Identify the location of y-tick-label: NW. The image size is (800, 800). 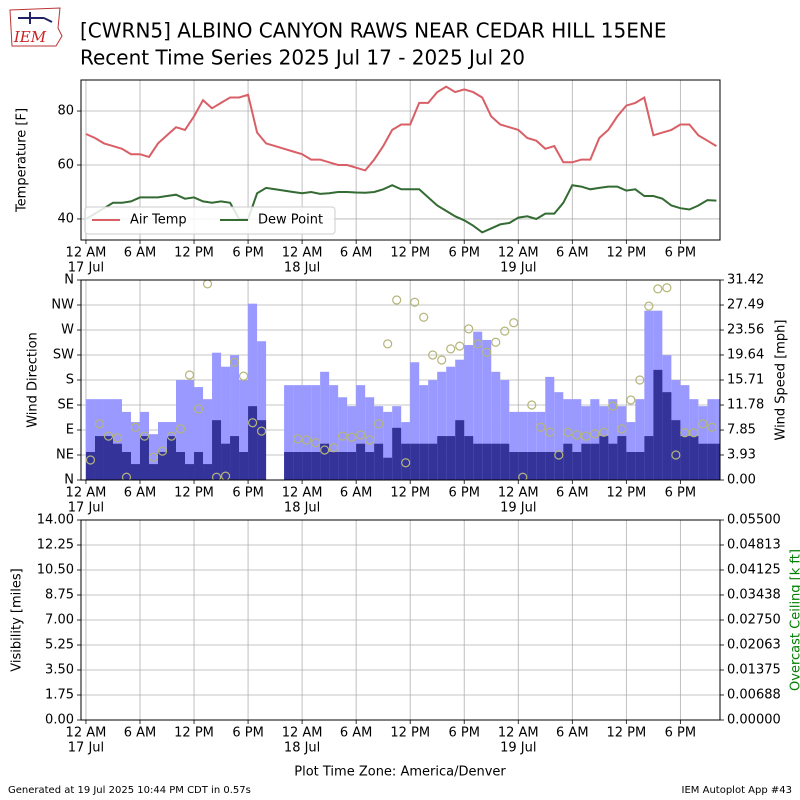
(62, 305).